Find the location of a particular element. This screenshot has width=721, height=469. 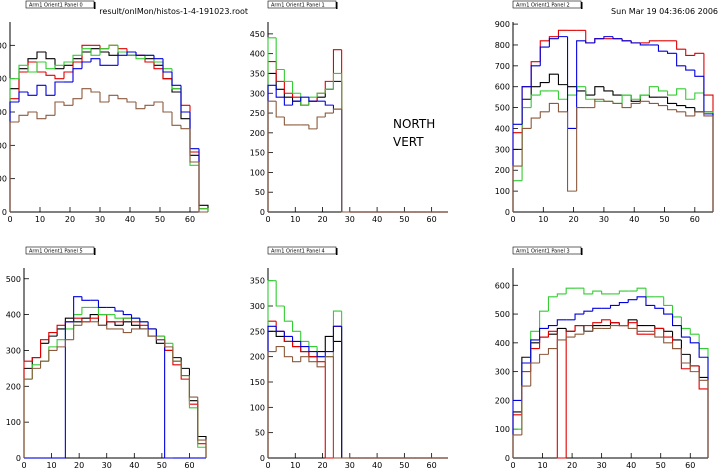

panel-title: Arm1 Orient1 Panel 5 is located at coordinates (56, 252).